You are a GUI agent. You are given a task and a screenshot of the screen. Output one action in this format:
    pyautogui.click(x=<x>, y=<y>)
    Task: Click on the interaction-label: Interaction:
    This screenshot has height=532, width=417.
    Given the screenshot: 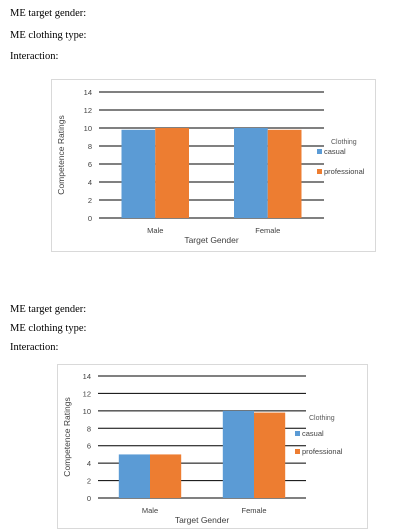 What is the action you would take?
    pyautogui.click(x=34, y=56)
    